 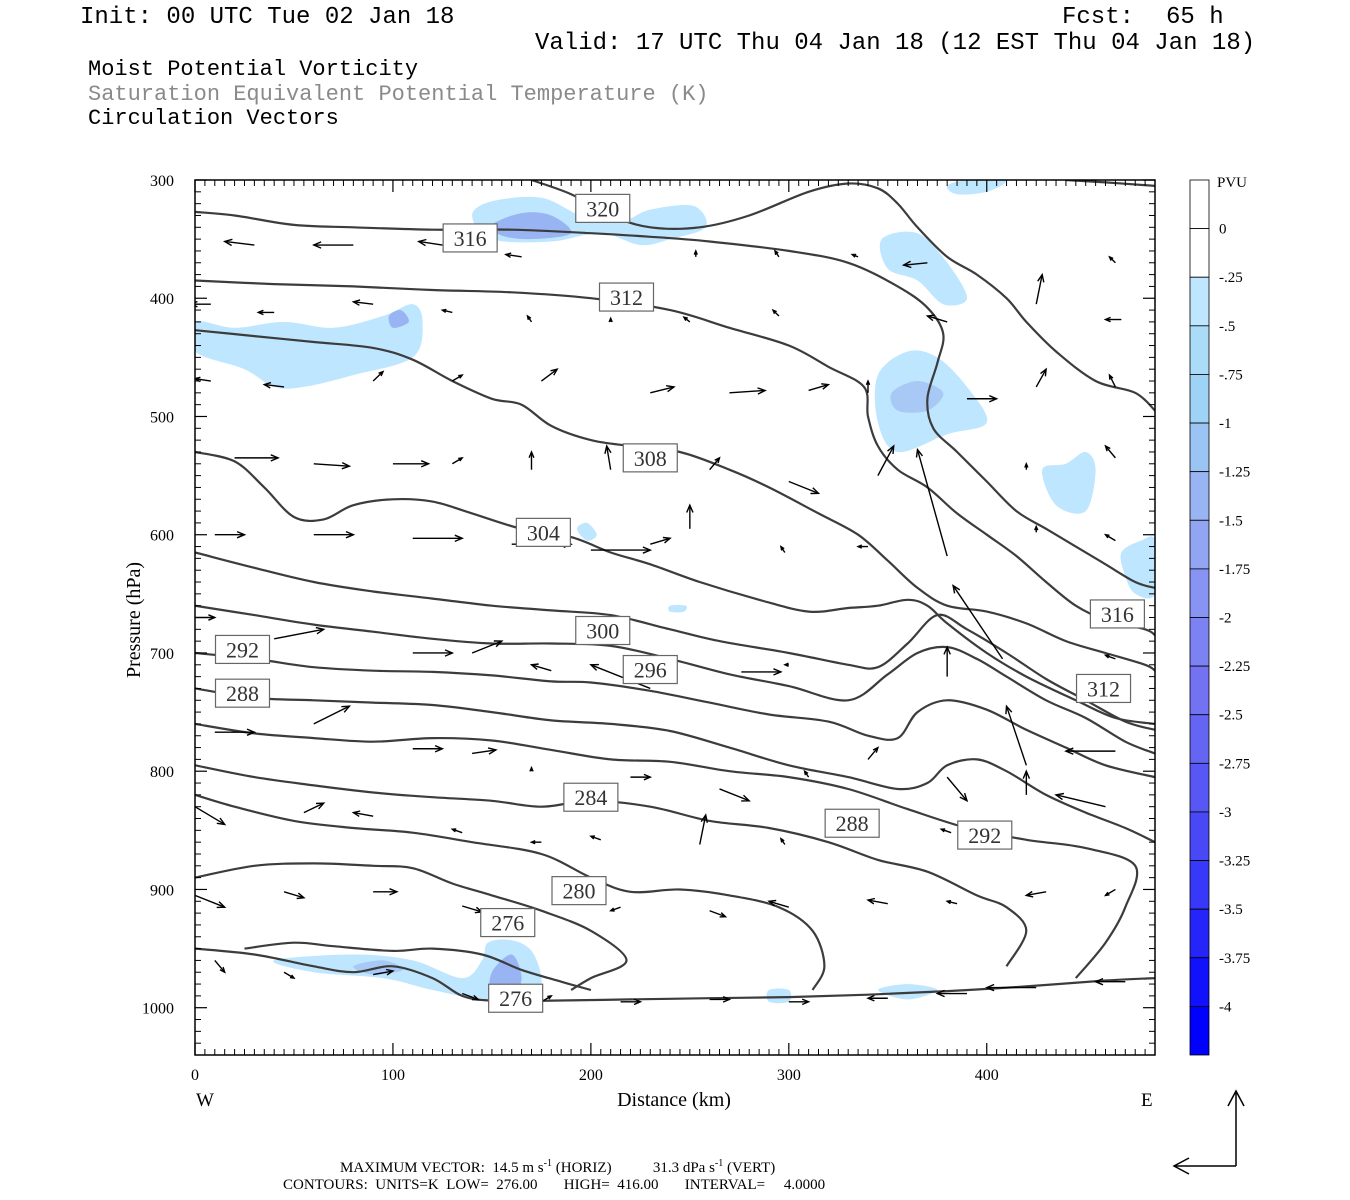 I want to click on contour-label-text: 320, so click(x=602, y=208).